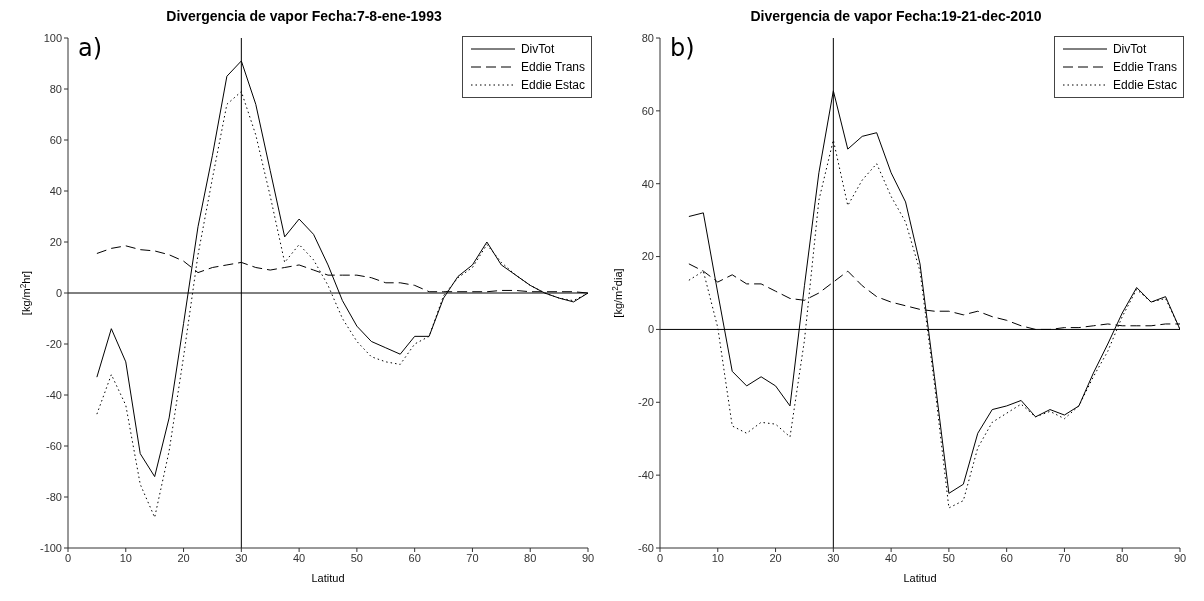 The width and height of the screenshot is (1204, 601). What do you see at coordinates (52, 37) in the screenshot?
I see `y-tick-label: 100` at bounding box center [52, 37].